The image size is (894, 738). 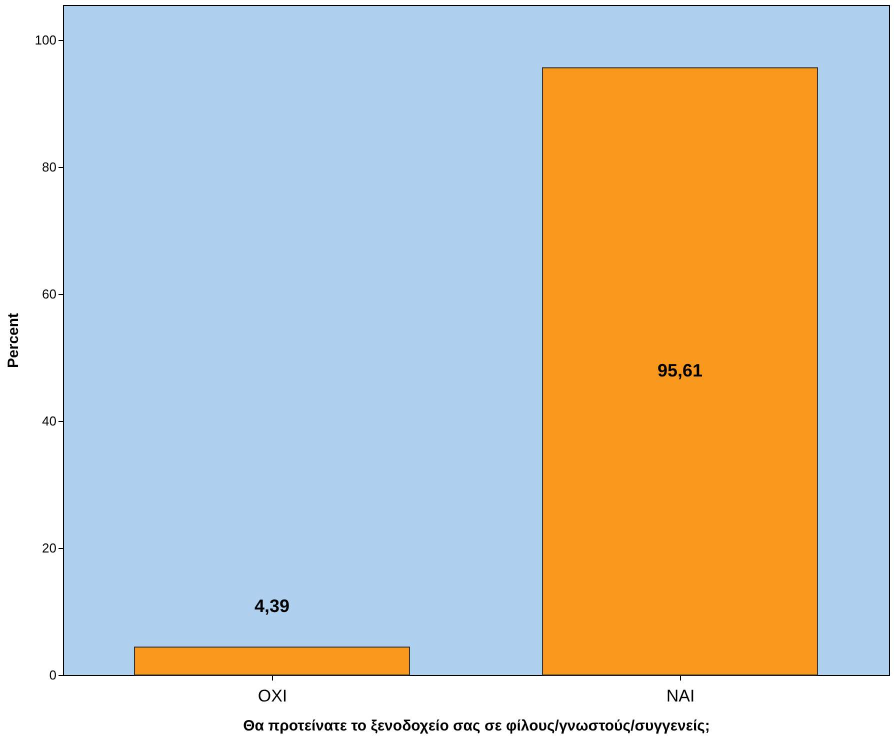 What do you see at coordinates (49, 548) in the screenshot?
I see `y-tick-label: 20` at bounding box center [49, 548].